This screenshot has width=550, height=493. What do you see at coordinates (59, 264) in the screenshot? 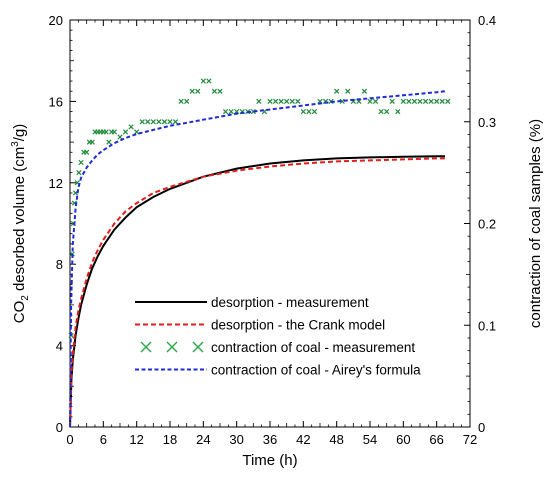
I see `y-left-tick-label: 8` at bounding box center [59, 264].